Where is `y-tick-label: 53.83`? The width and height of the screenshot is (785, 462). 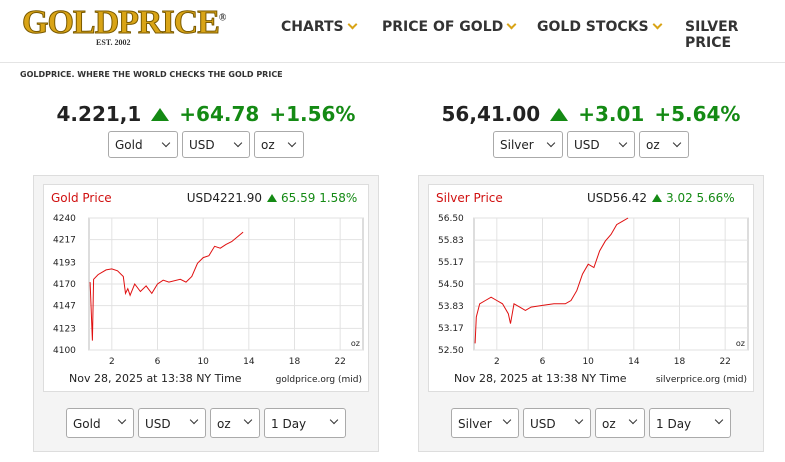 y-tick-label: 53.83 is located at coordinates (451, 307).